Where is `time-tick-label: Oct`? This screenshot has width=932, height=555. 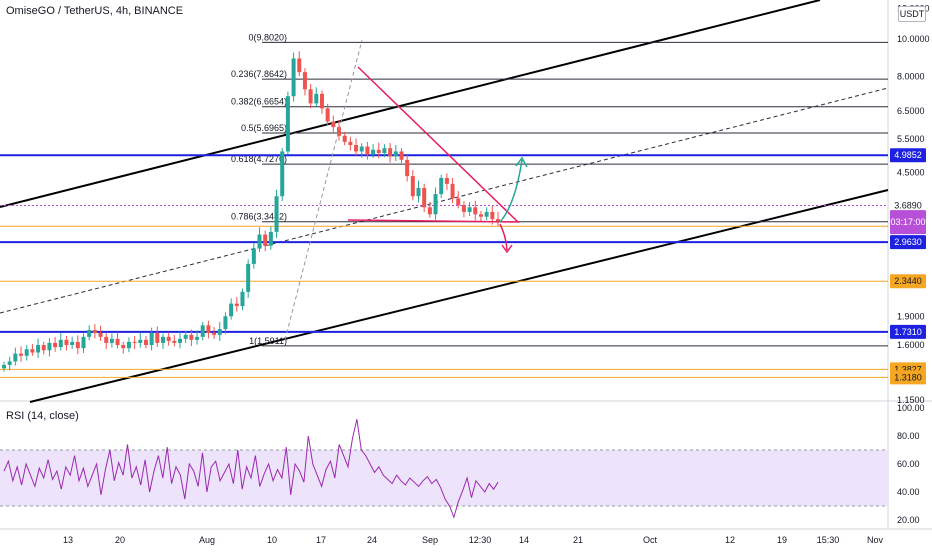
time-tick-label: Oct is located at coordinates (650, 540).